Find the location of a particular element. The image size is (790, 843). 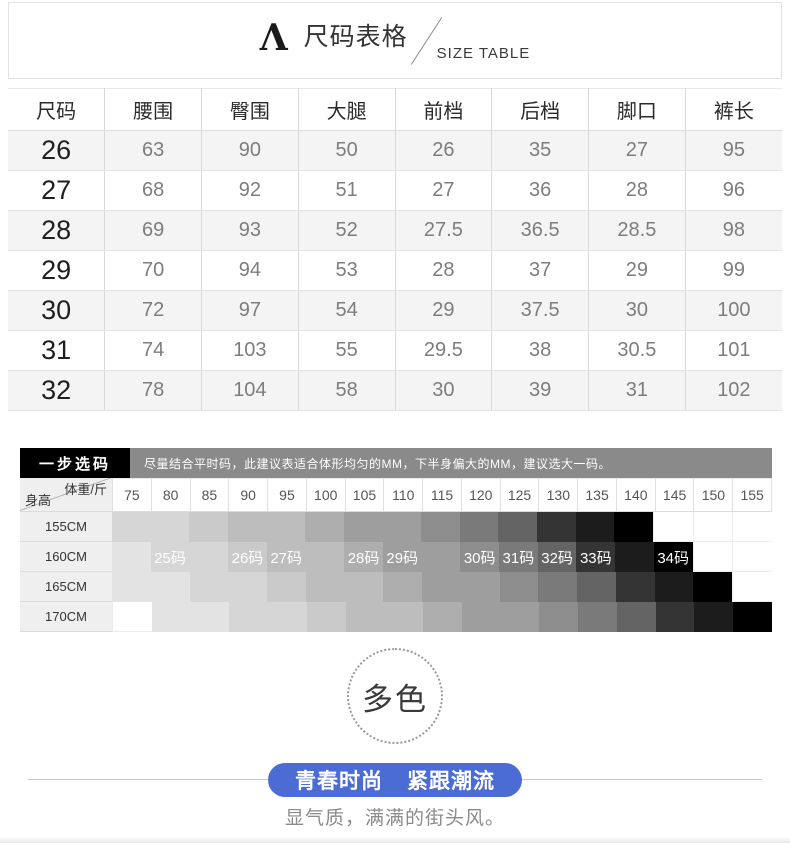

weight-header-cell: 110 is located at coordinates (403, 495).